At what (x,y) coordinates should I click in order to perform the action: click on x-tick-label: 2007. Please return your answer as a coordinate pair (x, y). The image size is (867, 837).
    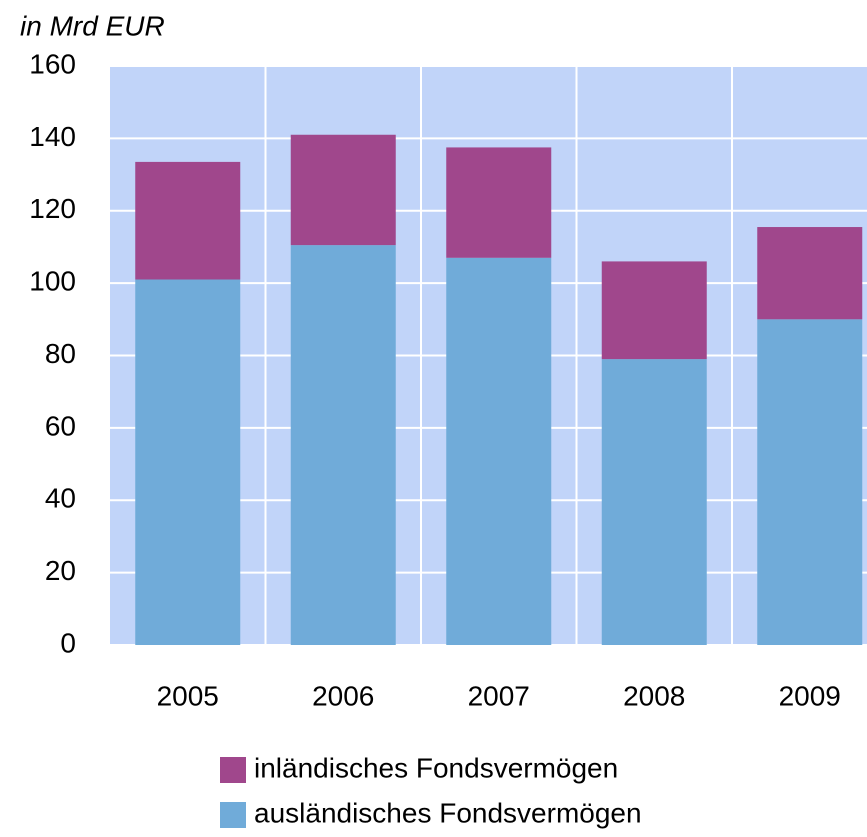
    Looking at the image, I should click on (499, 695).